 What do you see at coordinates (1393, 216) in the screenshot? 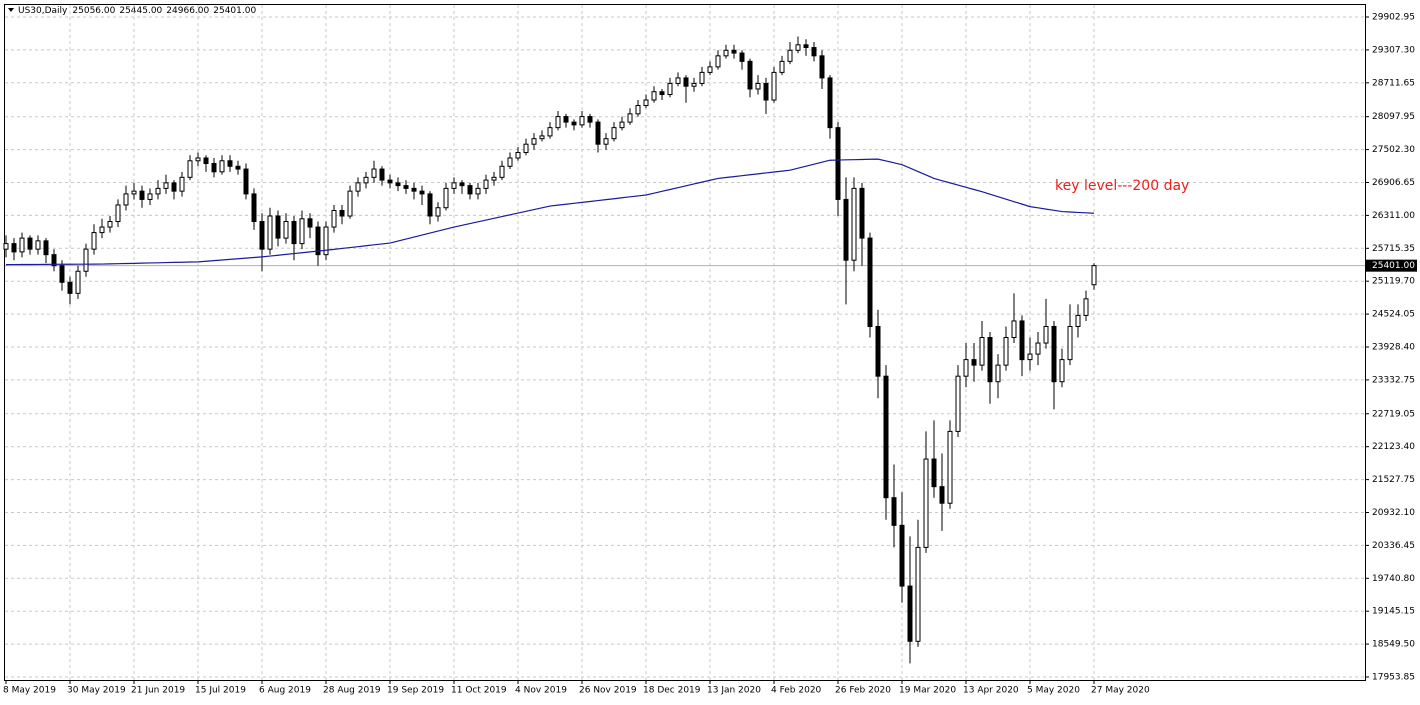
I see `y-tick-label: 26311.00` at bounding box center [1393, 216].